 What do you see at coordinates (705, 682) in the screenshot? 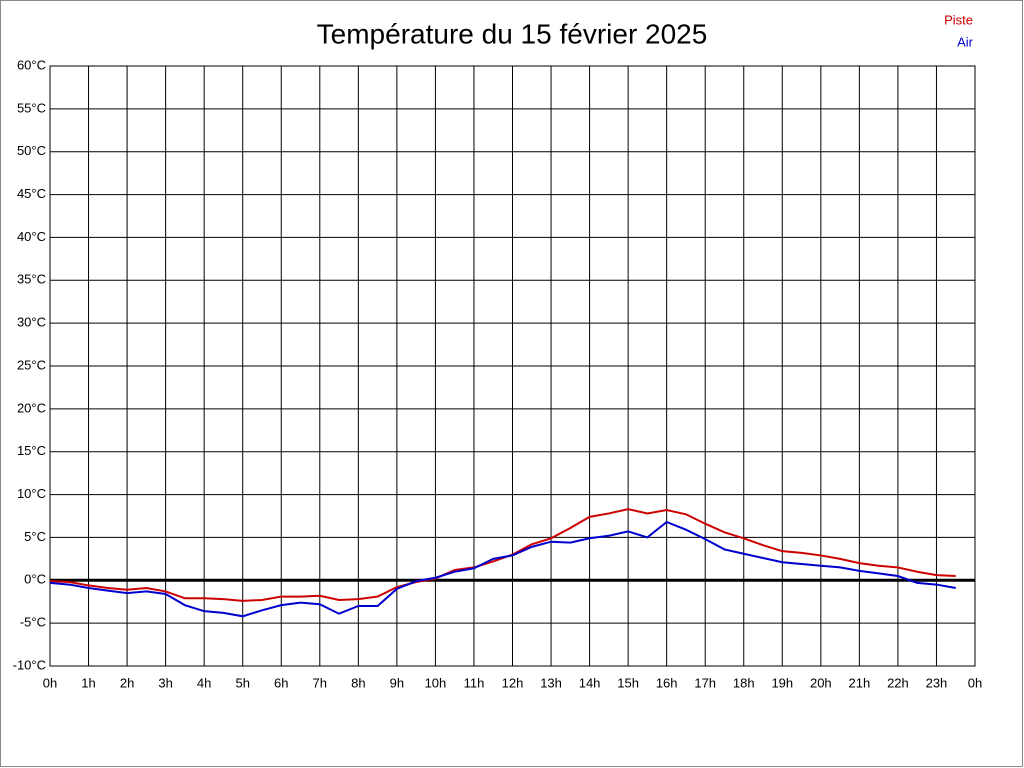
I see `x-tick-label: 17h` at bounding box center [705, 682].